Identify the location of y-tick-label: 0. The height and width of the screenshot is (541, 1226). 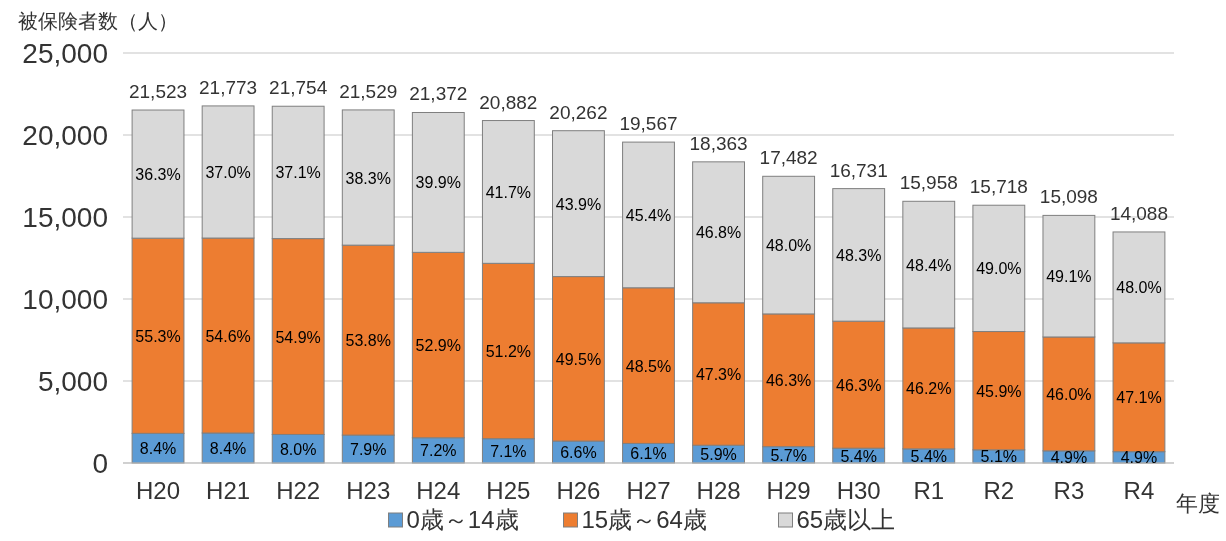
(100, 463).